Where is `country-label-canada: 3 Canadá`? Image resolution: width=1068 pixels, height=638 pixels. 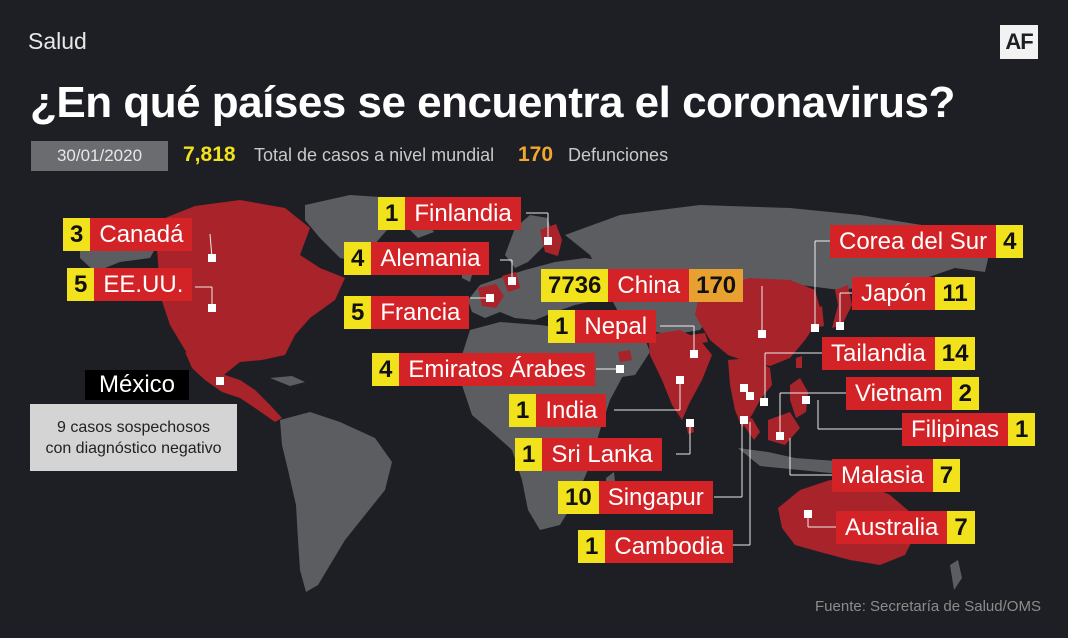
country-label-canada: 3 Canadá is located at coordinates (128, 234).